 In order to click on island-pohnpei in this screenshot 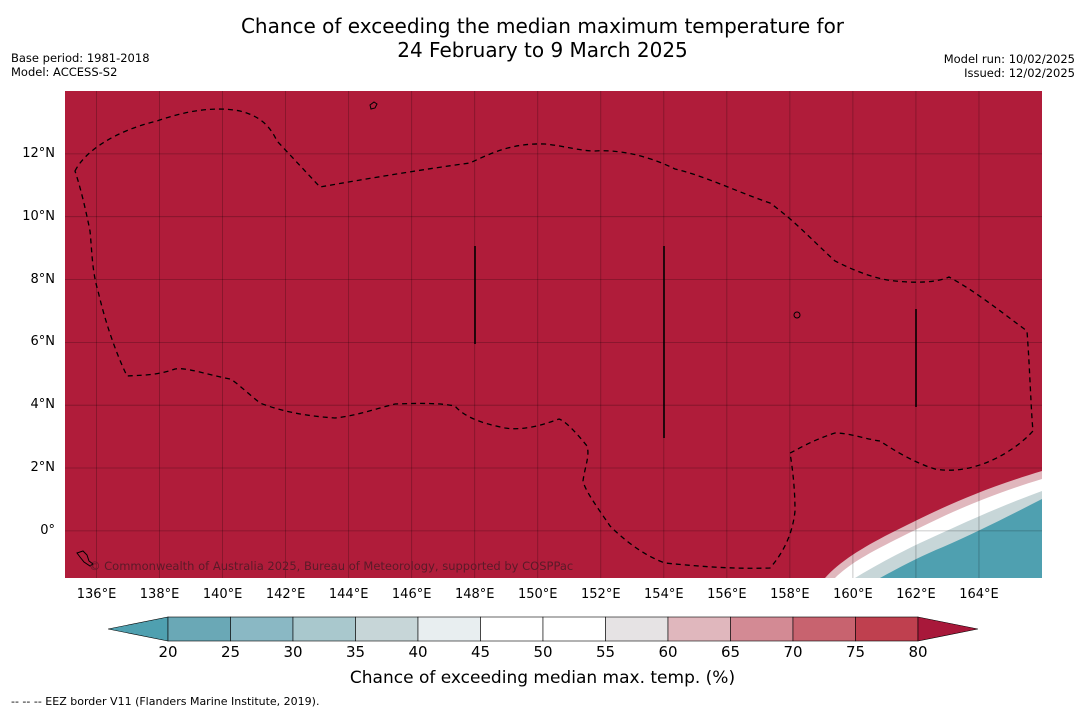, I will do `click(797, 315)`.